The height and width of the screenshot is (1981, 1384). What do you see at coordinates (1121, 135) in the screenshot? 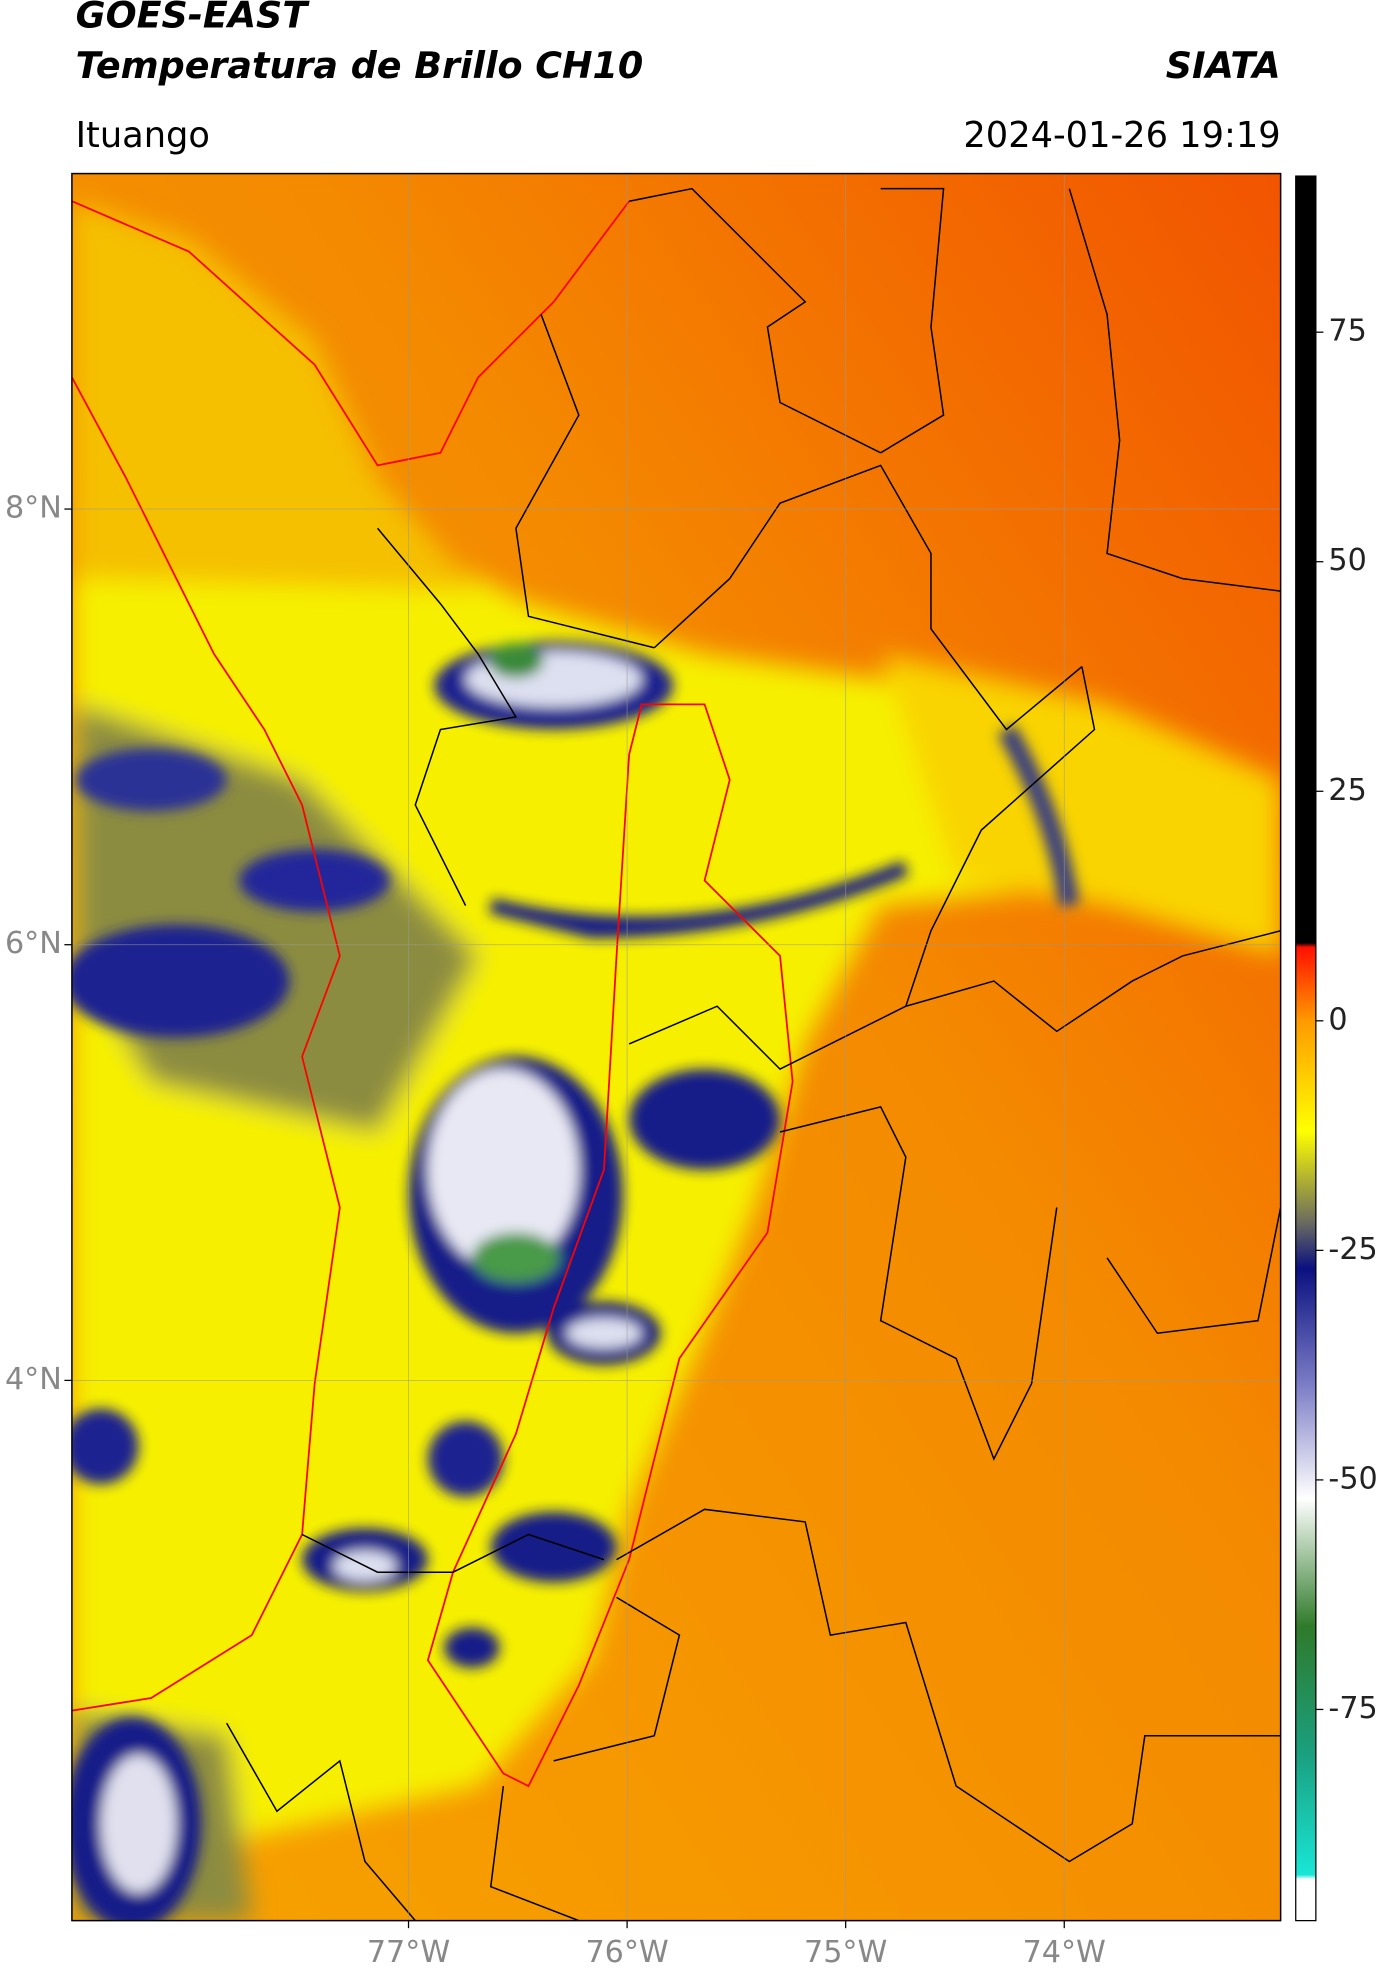
I see `datetime: 2024-01-26 19:19` at bounding box center [1121, 135].